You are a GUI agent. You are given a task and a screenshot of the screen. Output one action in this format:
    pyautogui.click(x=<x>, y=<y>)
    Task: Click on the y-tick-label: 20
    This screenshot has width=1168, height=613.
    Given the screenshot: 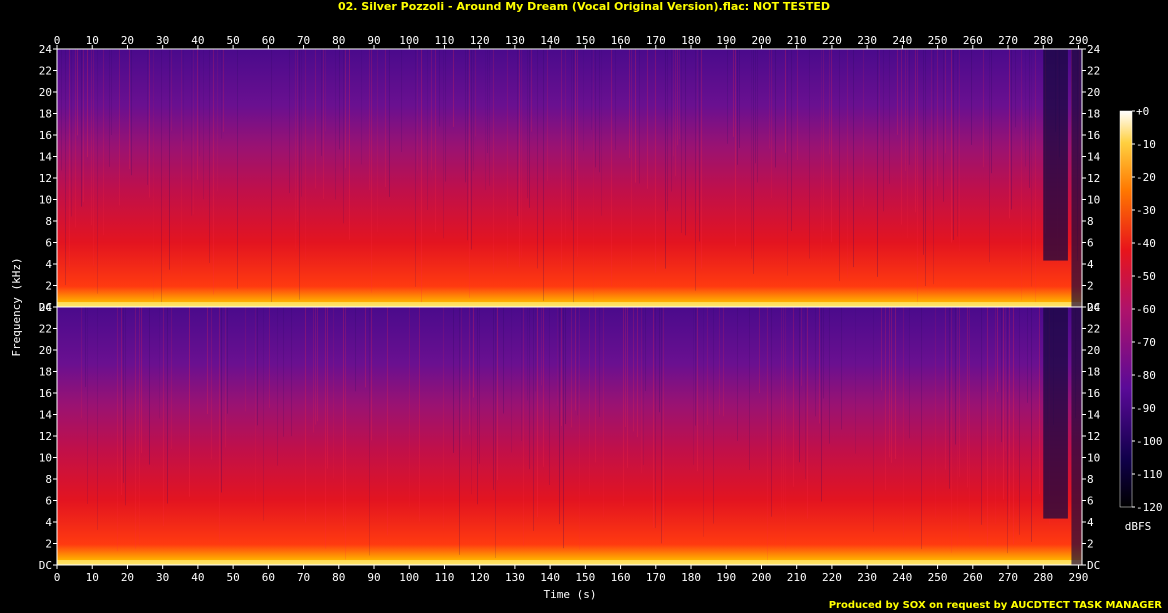 What is the action you would take?
    pyautogui.click(x=1093, y=350)
    